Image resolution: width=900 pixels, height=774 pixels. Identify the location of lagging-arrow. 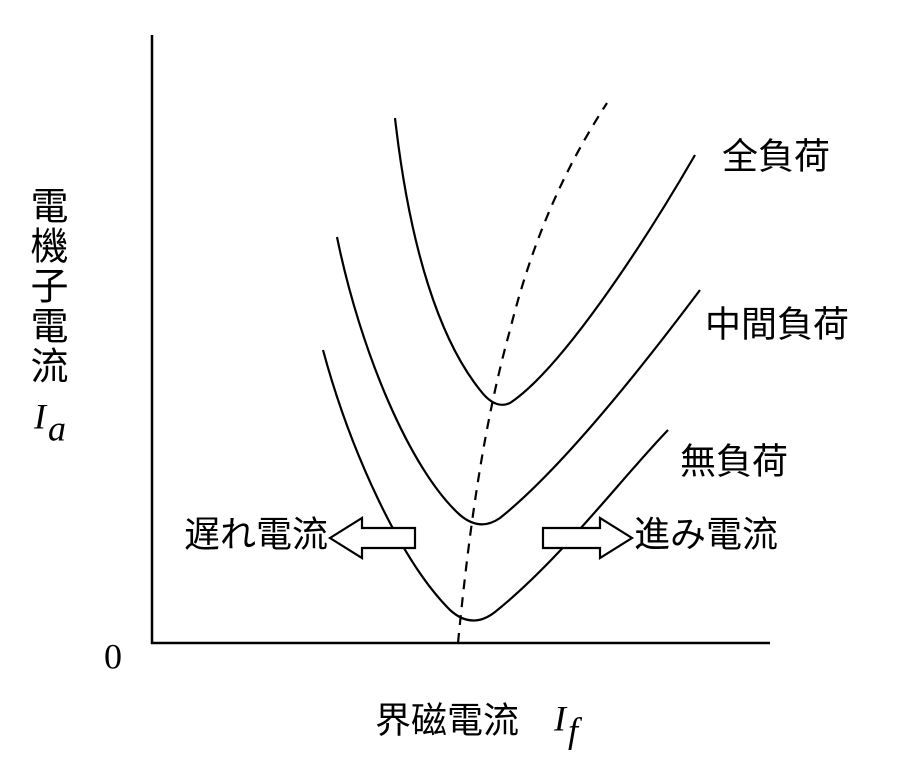
(372, 538).